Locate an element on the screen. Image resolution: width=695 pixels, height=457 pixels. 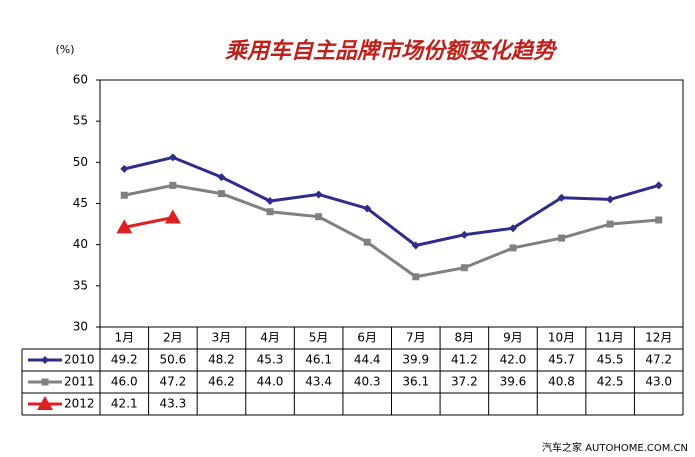
table-value: 42.5 is located at coordinates (610, 382).